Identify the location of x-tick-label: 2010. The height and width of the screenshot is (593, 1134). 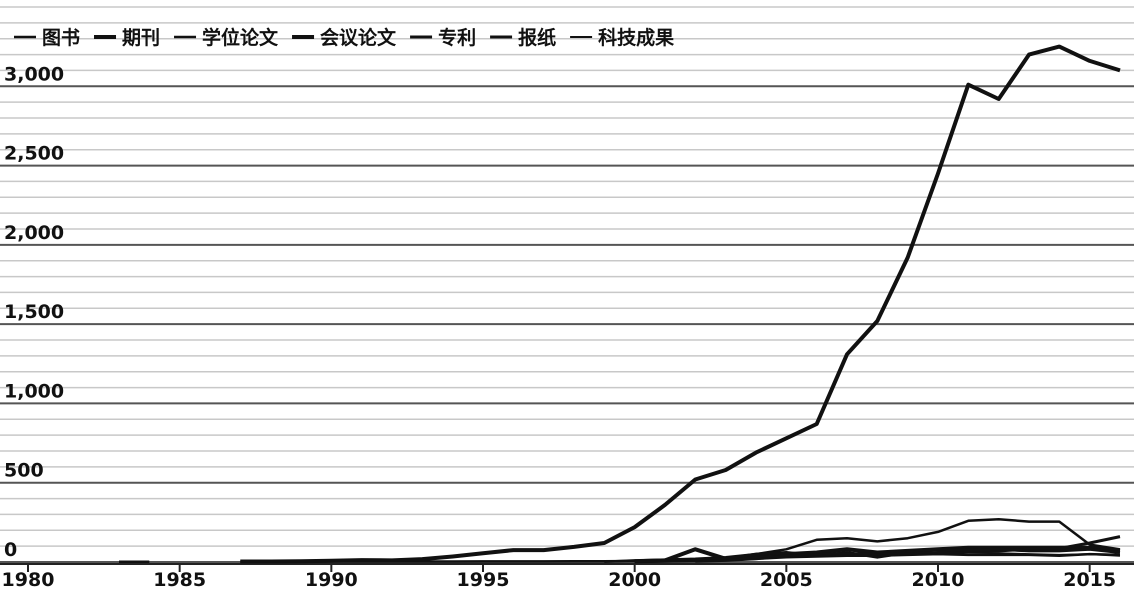
(938, 580).